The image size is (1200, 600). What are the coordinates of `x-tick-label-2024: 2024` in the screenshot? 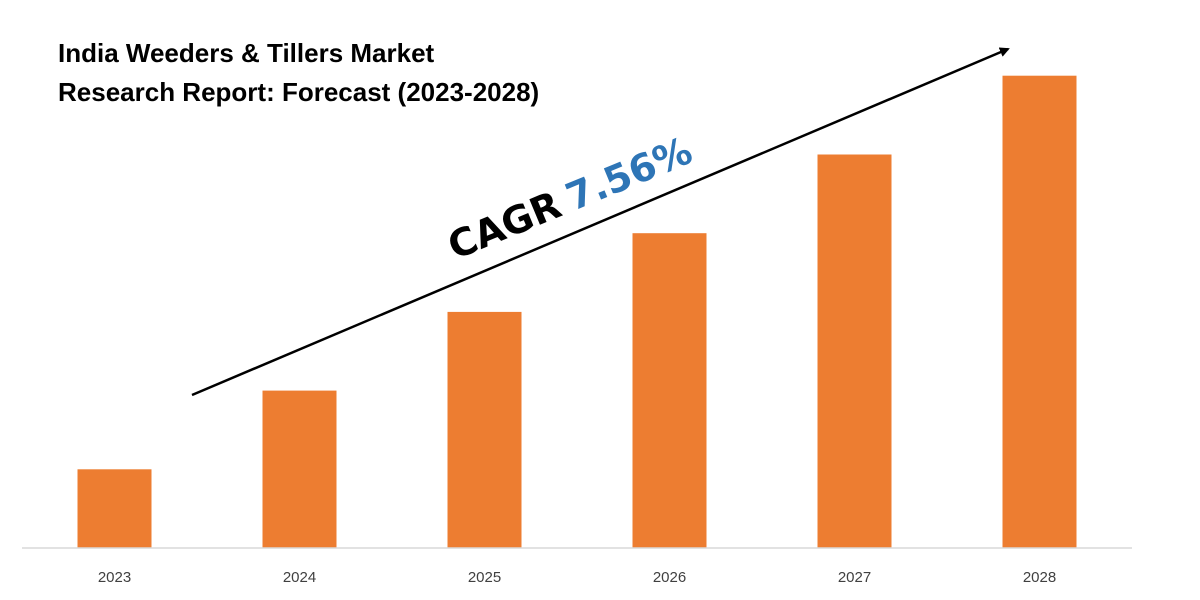 It's located at (299, 577).